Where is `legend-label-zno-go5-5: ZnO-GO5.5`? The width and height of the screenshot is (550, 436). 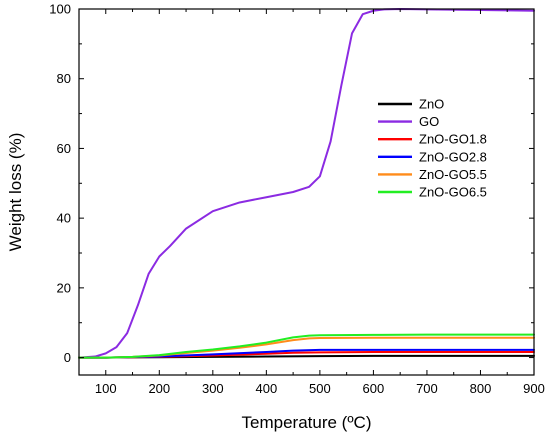
legend-label-zno-go5-5: ZnO-GO5.5 is located at coordinates (453, 174).